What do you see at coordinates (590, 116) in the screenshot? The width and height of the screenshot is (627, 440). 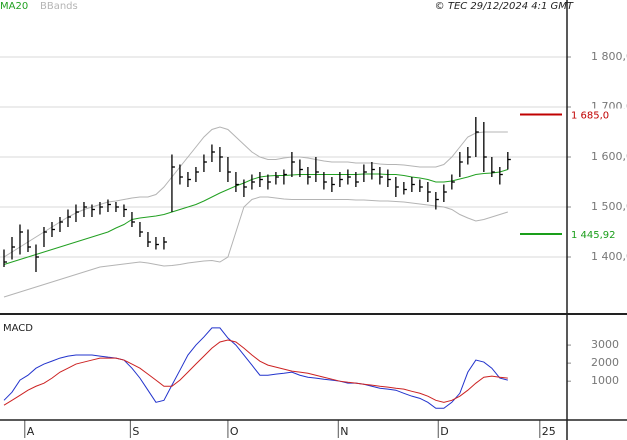 I see `level-label: 1 685,0` at bounding box center [590, 116].